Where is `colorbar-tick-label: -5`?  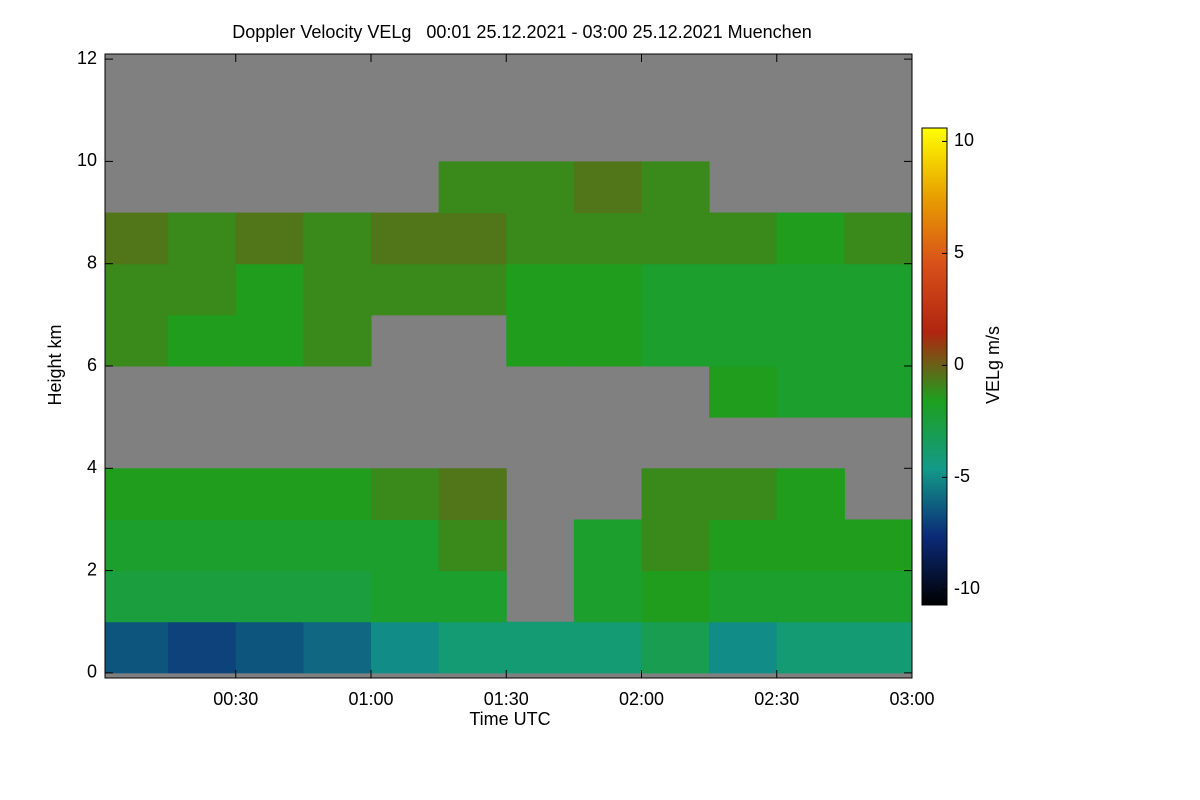
colorbar-tick-label: -5 is located at coordinates (962, 476).